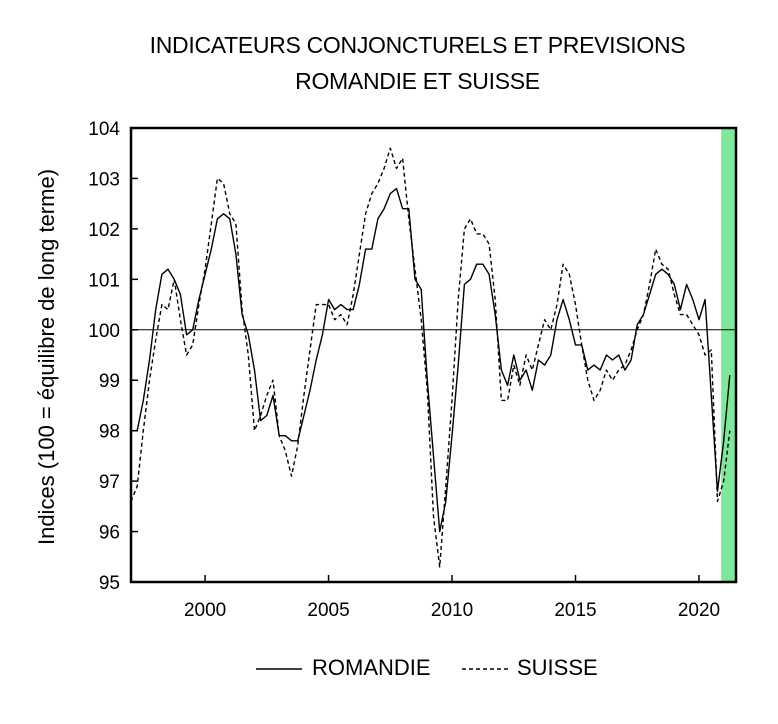  Describe the element at coordinates (575, 610) in the screenshot. I see `x-tick-label: 2015` at that location.